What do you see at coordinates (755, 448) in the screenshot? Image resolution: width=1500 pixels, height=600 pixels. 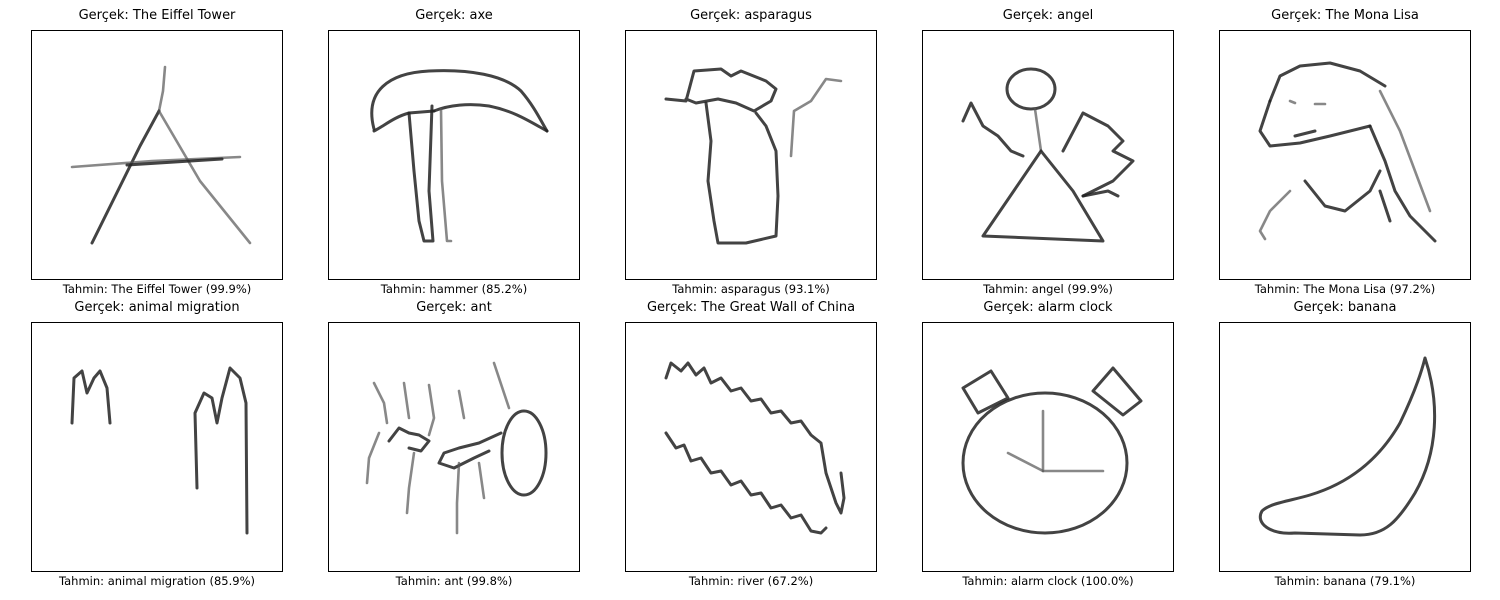 I see `great-wall-sketch-icon` at bounding box center [755, 448].